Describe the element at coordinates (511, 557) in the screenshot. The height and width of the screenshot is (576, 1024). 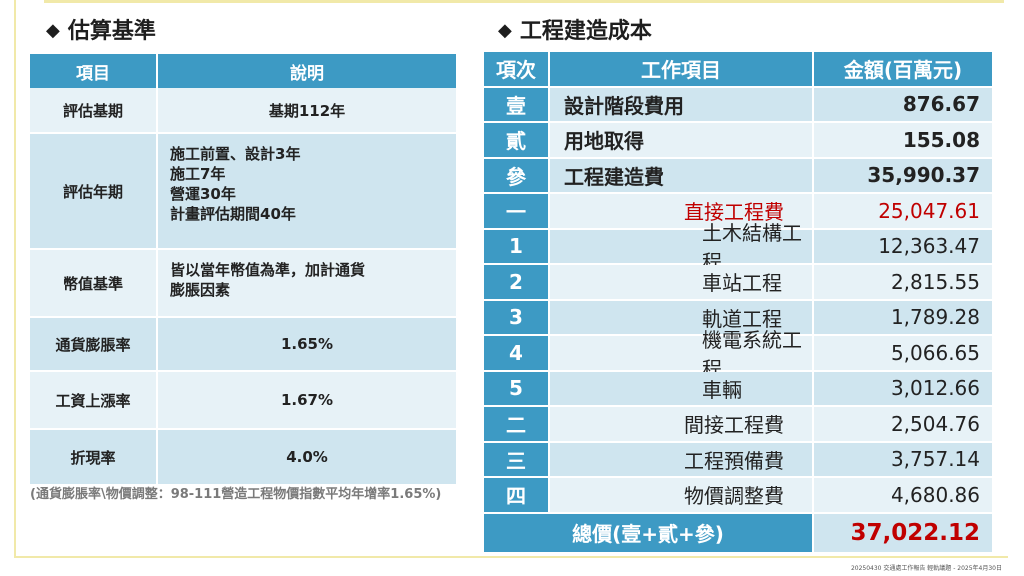
I see `bottom-rule` at that location.